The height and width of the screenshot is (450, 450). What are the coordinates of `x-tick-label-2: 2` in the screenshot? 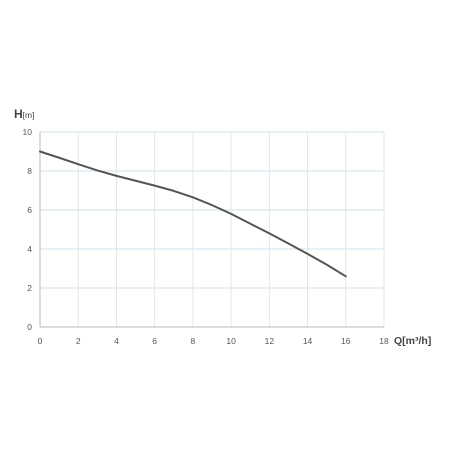 It's located at (78, 341).